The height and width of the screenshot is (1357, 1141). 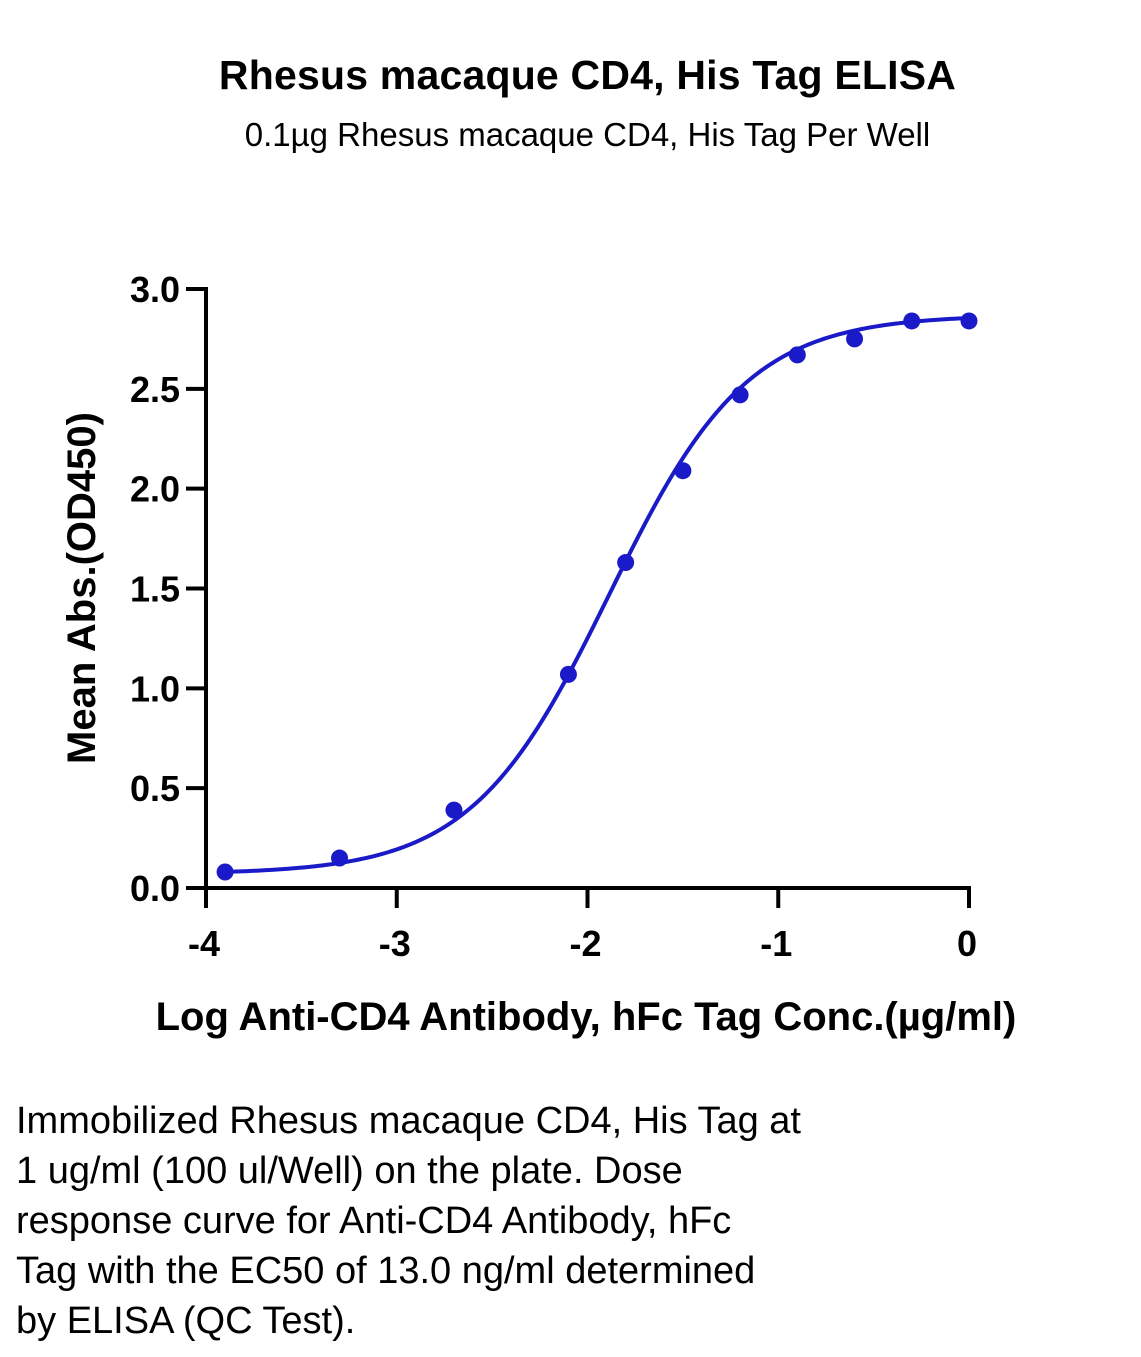 What do you see at coordinates (585, 943) in the screenshot?
I see `x-tick-label: -2` at bounding box center [585, 943].